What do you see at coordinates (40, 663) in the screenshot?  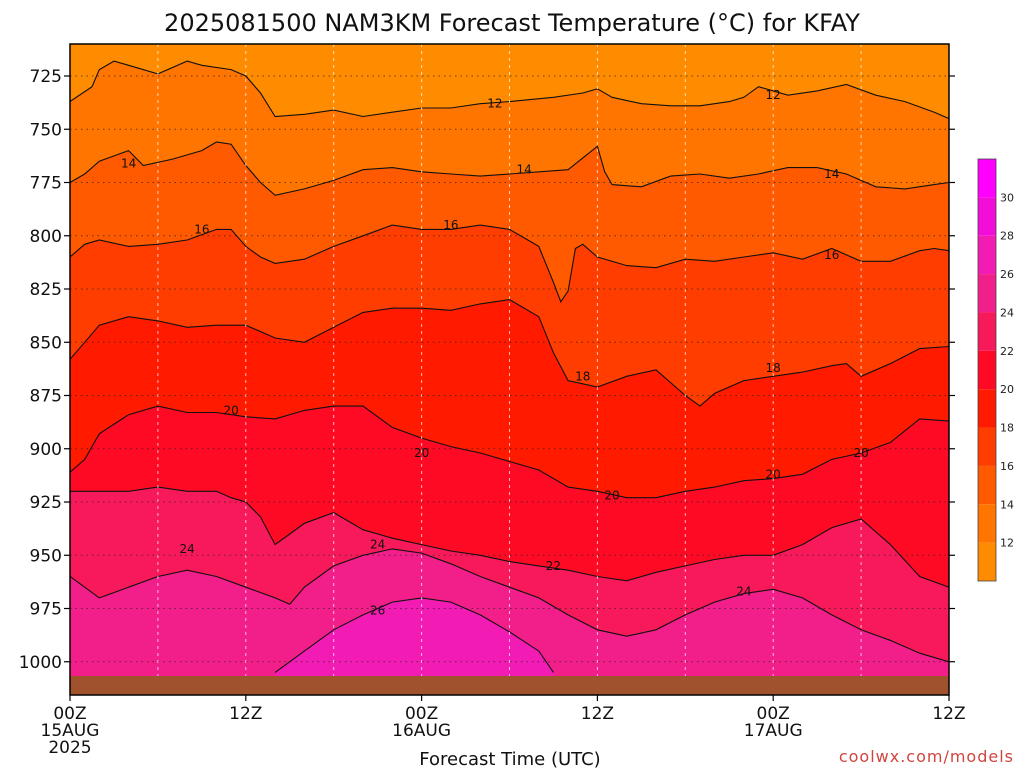 I see `y-tick-label: 1000` at bounding box center [40, 663].